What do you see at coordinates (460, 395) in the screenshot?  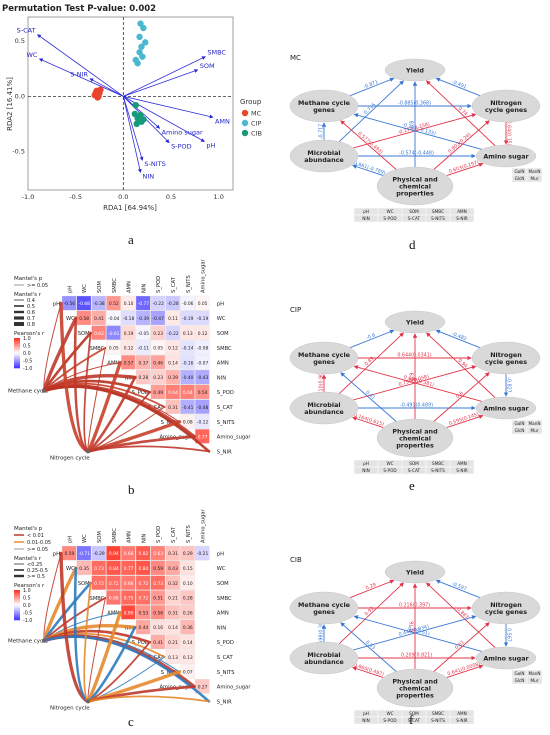 I see `sem-edge-label: 0.6` at bounding box center [460, 395].